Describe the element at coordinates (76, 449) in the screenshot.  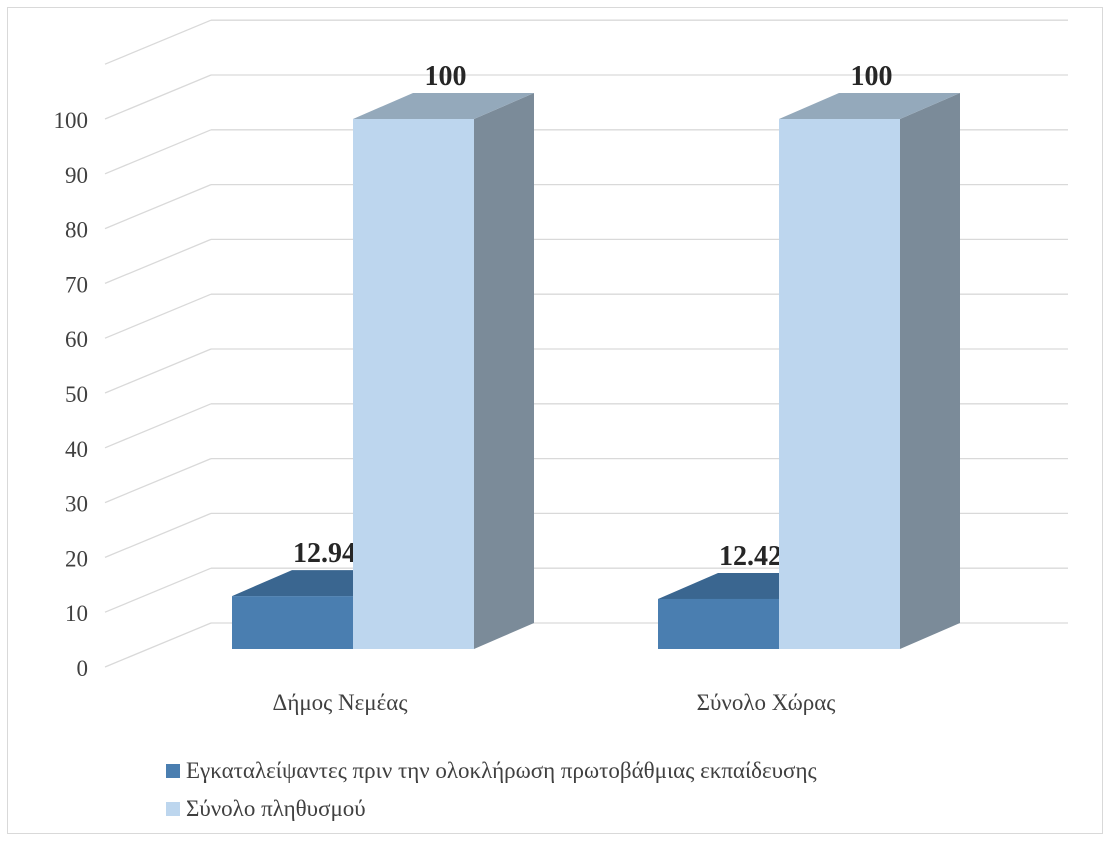
I see `y-tick-label: 40` at that location.